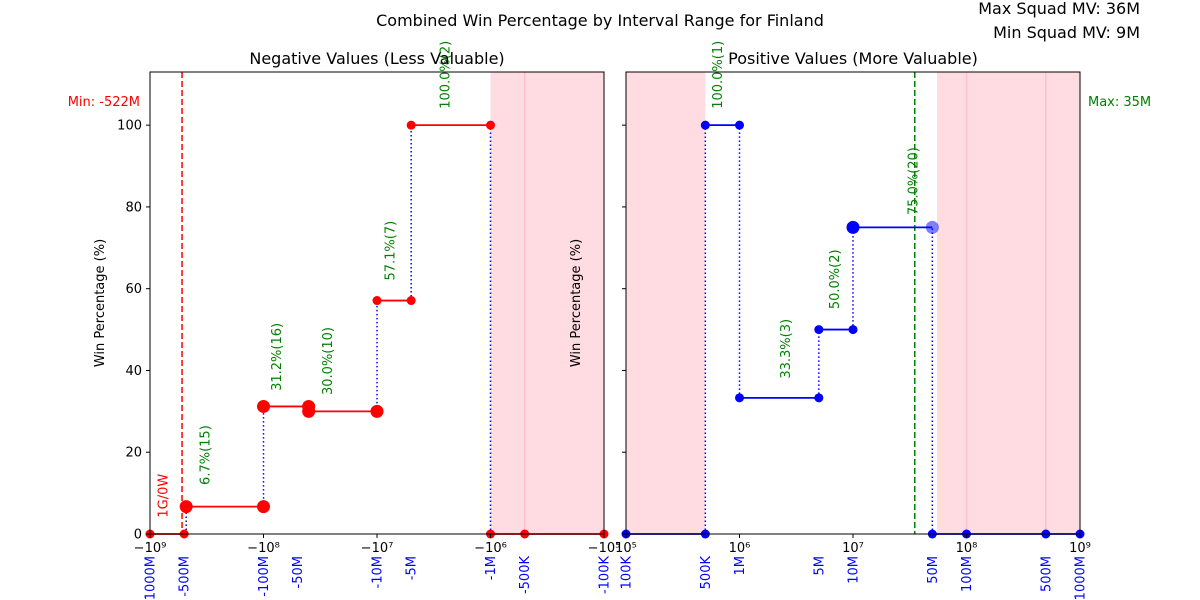  Describe the element at coordinates (626, 548) in the screenshot. I see `x-tick-label: 10⁵` at that location.